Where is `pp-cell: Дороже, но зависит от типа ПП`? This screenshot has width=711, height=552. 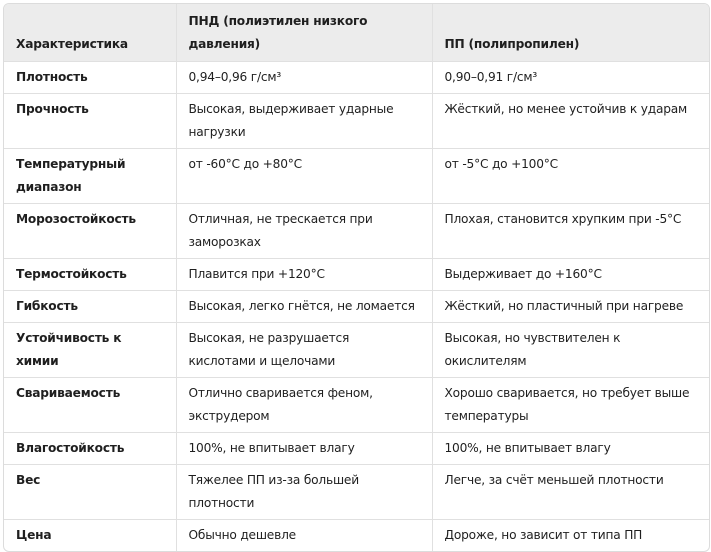
pp-cell: Дороже, но зависит от типа ПП is located at coordinates (543, 535).